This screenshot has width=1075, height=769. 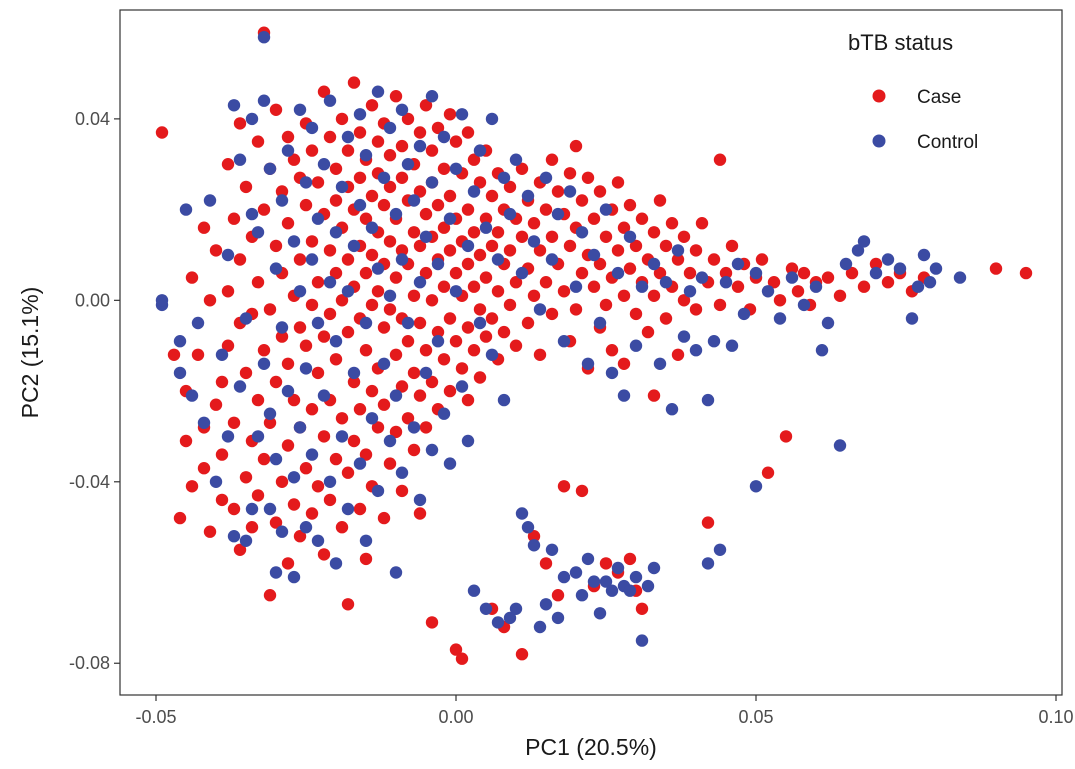 What do you see at coordinates (155, 717) in the screenshot?
I see `x-tick-label: -0.05` at bounding box center [155, 717].